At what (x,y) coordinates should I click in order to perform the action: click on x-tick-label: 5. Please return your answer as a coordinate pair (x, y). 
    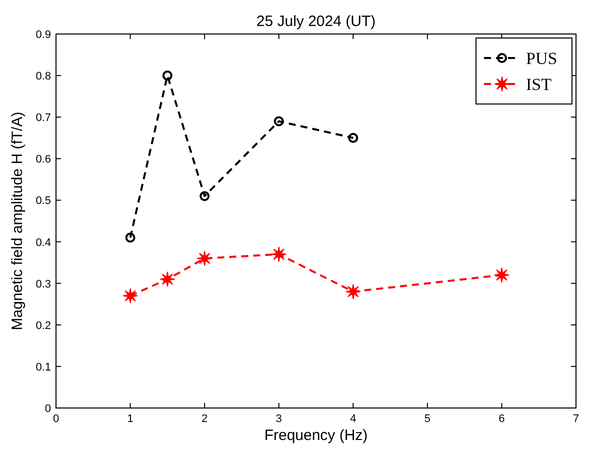
    Looking at the image, I should click on (427, 419).